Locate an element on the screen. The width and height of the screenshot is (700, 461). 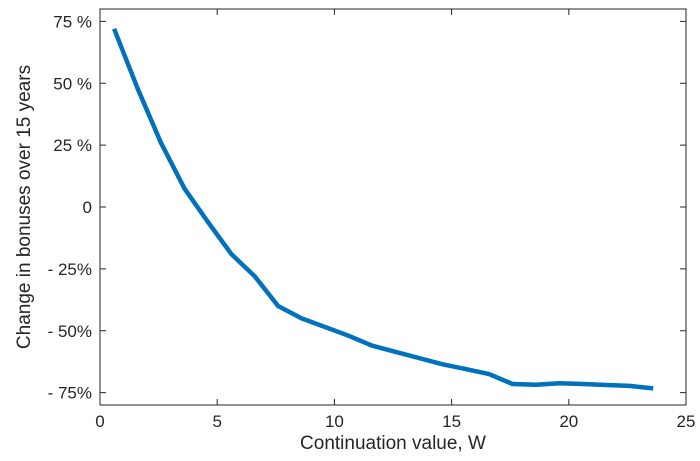
x-tick-label: 20 is located at coordinates (568, 421).